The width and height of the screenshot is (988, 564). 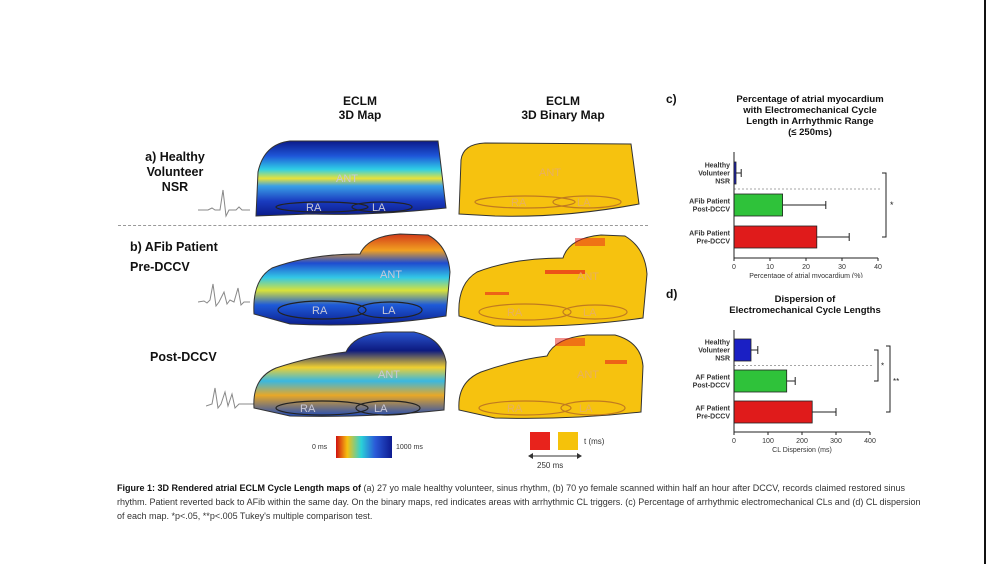 What do you see at coordinates (320, 447) in the screenshot?
I see `colorbar-min-label: 0 ms` at bounding box center [320, 447].